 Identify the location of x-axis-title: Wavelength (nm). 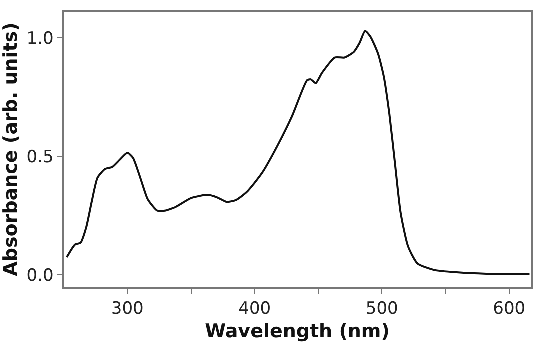
(297, 331).